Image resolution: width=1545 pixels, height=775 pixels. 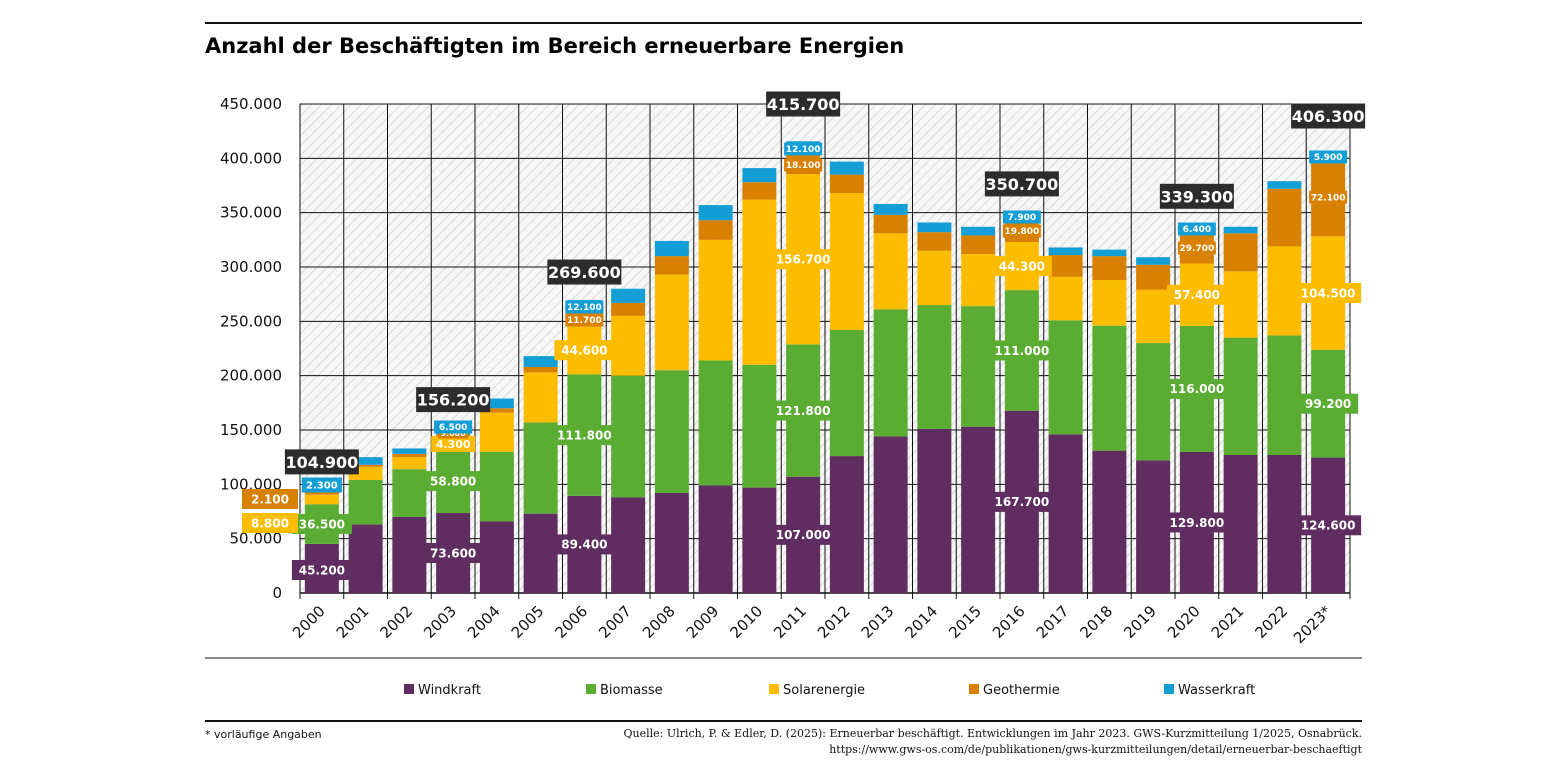 What do you see at coordinates (1328, 158) in the screenshot?
I see `data-label: 5.900` at bounding box center [1328, 158].